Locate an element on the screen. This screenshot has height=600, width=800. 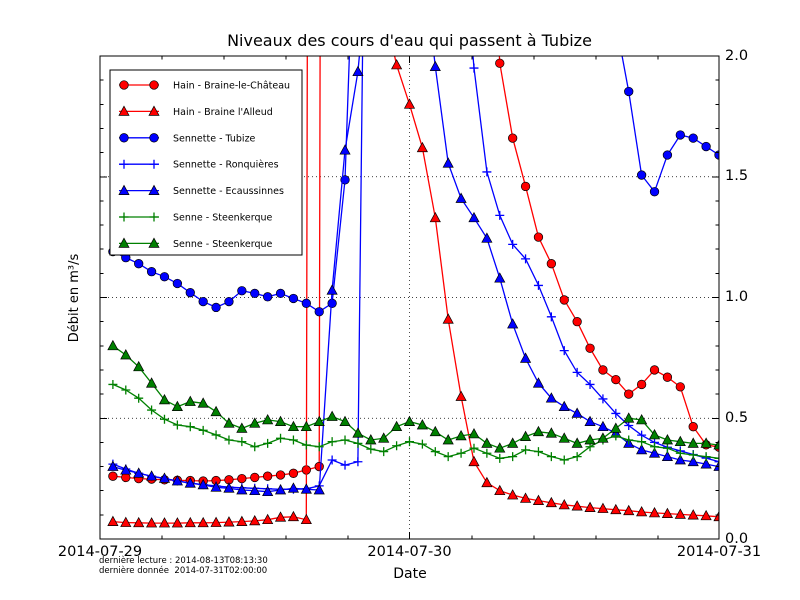
y-tick-label: 1.0 is located at coordinates (737, 297).